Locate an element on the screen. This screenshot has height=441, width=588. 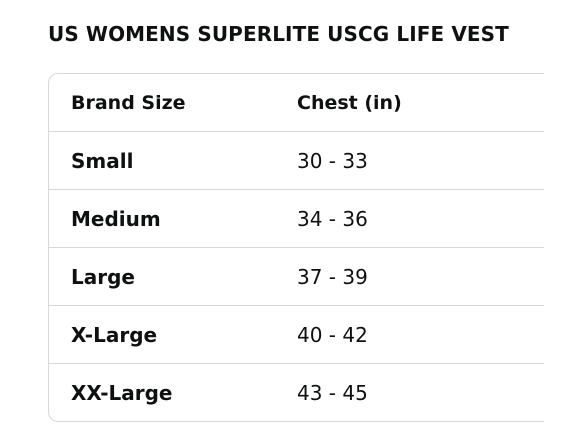
size-cell: Small is located at coordinates (102, 160).